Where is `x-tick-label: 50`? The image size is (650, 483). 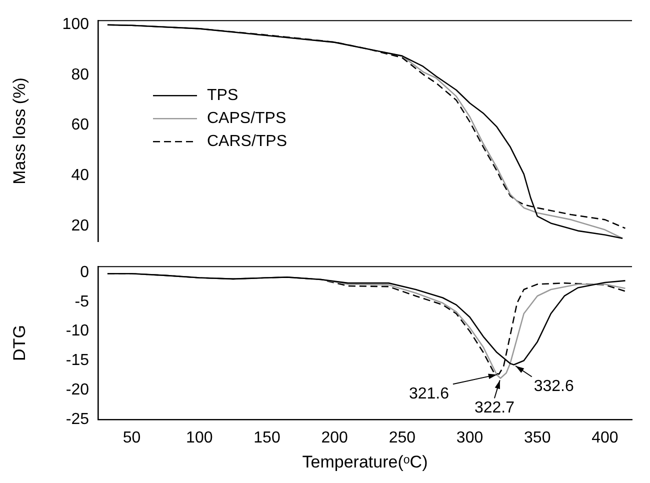
x-tick-label: 50 is located at coordinates (131, 437).